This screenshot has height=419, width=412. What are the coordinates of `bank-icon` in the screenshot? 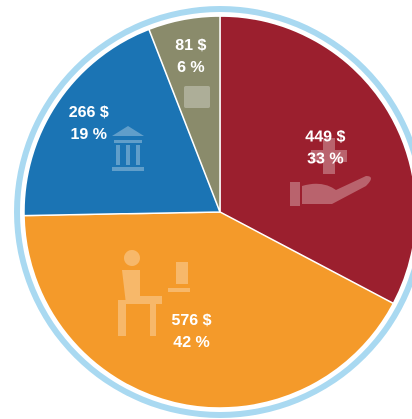 It's located at (128, 148).